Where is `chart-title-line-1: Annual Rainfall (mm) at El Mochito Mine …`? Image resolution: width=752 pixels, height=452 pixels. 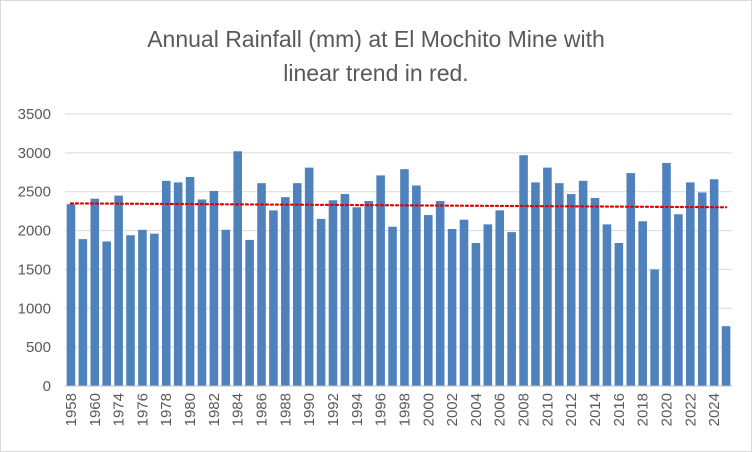 chart-title-line-1: Annual Rainfall (mm) at El Mochito Mine … is located at coordinates (376, 39).